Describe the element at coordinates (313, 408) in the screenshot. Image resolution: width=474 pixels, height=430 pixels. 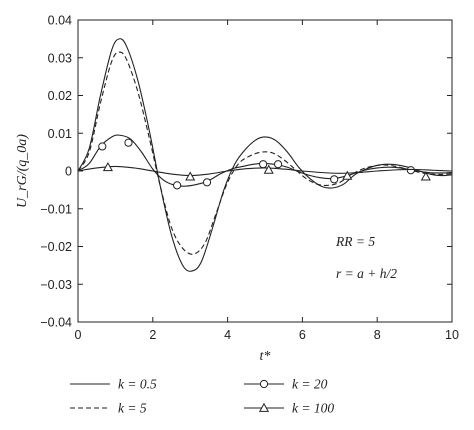
I see `legend-label-3: k = 100` at that location.